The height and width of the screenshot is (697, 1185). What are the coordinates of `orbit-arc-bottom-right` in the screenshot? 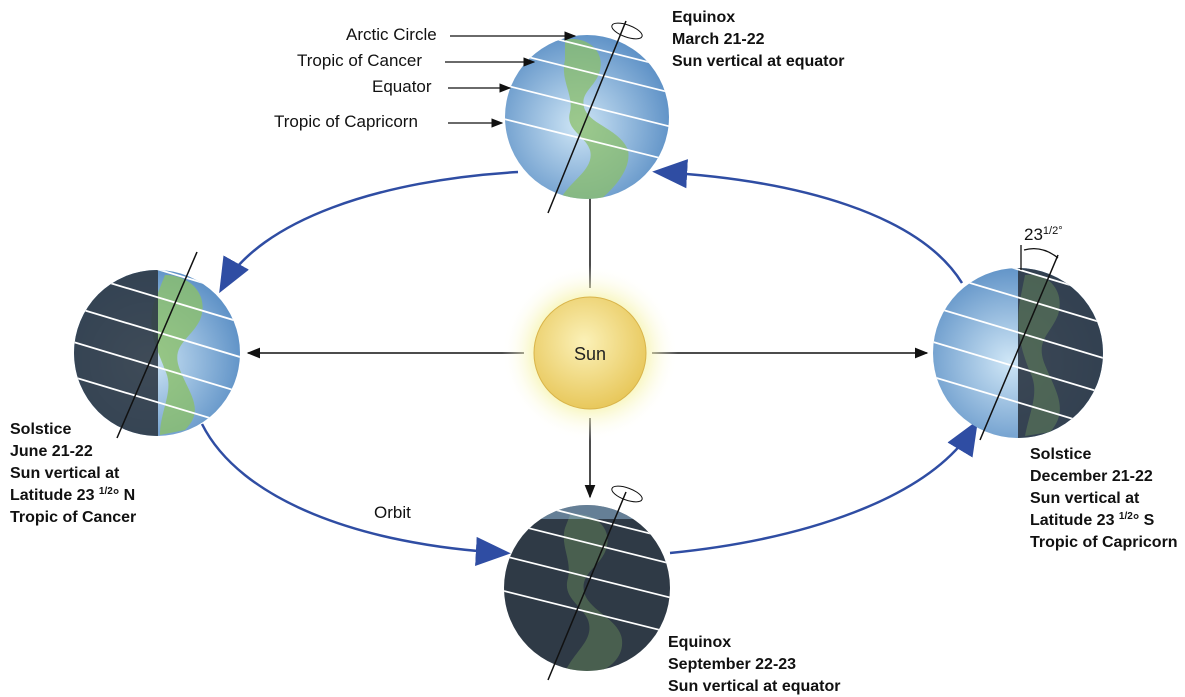 It's located at (824, 487).